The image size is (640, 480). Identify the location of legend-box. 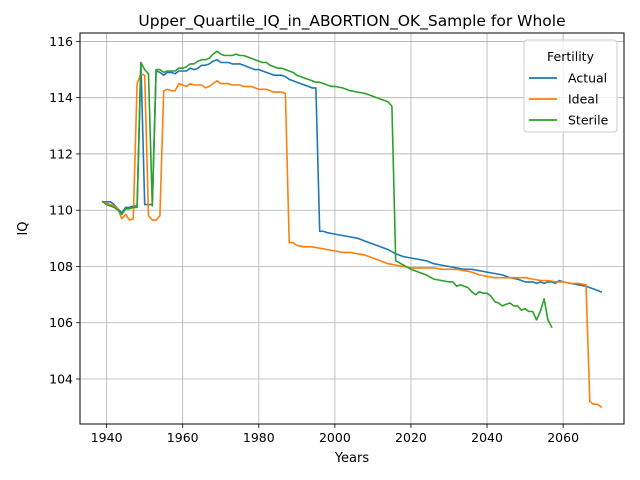
(570, 86).